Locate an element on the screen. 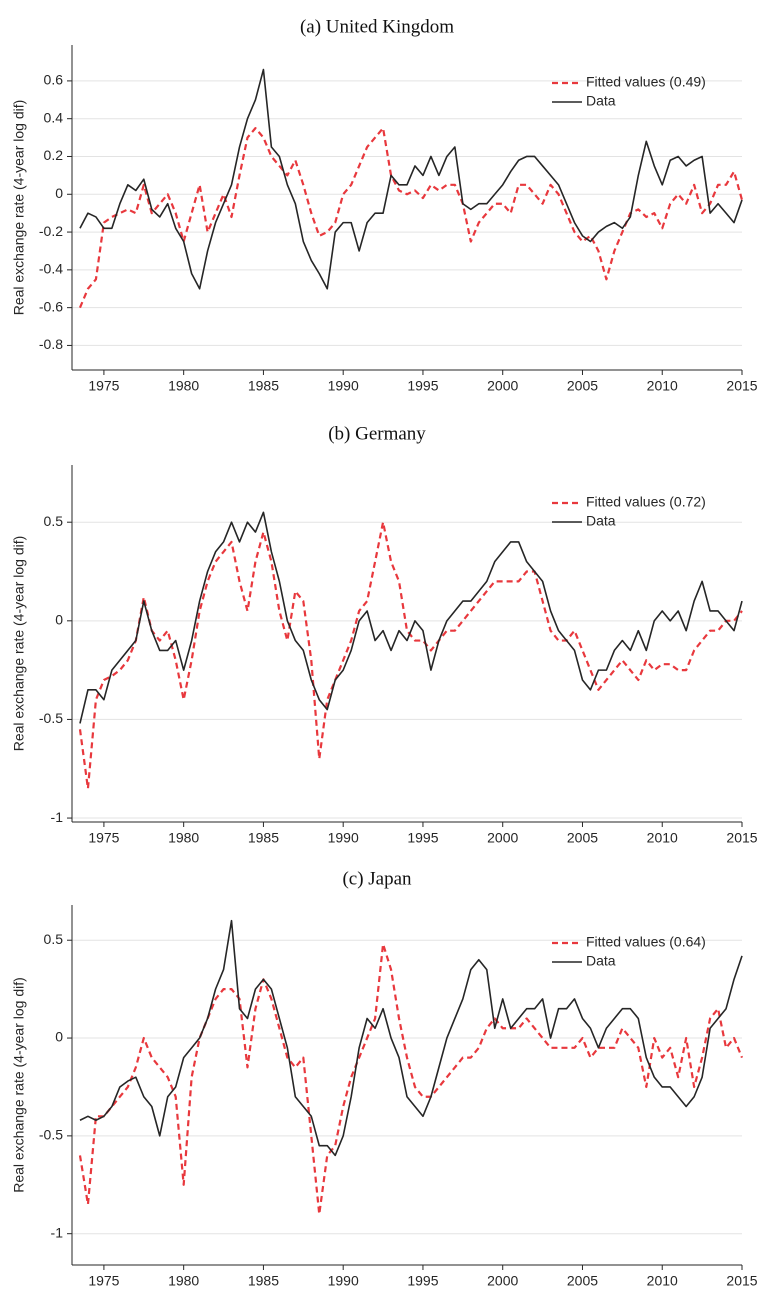 The height and width of the screenshot is (1297, 766). panel-title: (a) United Kingdom is located at coordinates (377, 26).